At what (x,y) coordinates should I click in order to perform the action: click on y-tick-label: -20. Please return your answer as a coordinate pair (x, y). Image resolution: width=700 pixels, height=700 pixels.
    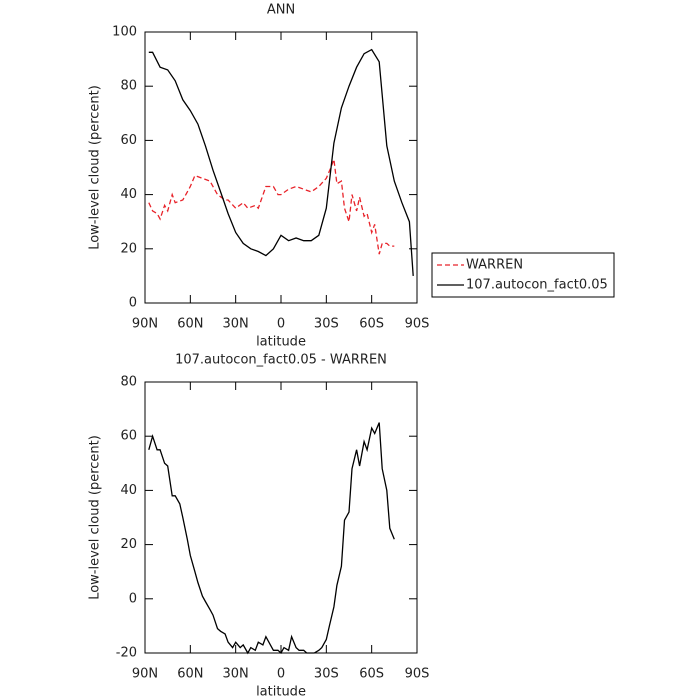
    Looking at the image, I should click on (126, 653).